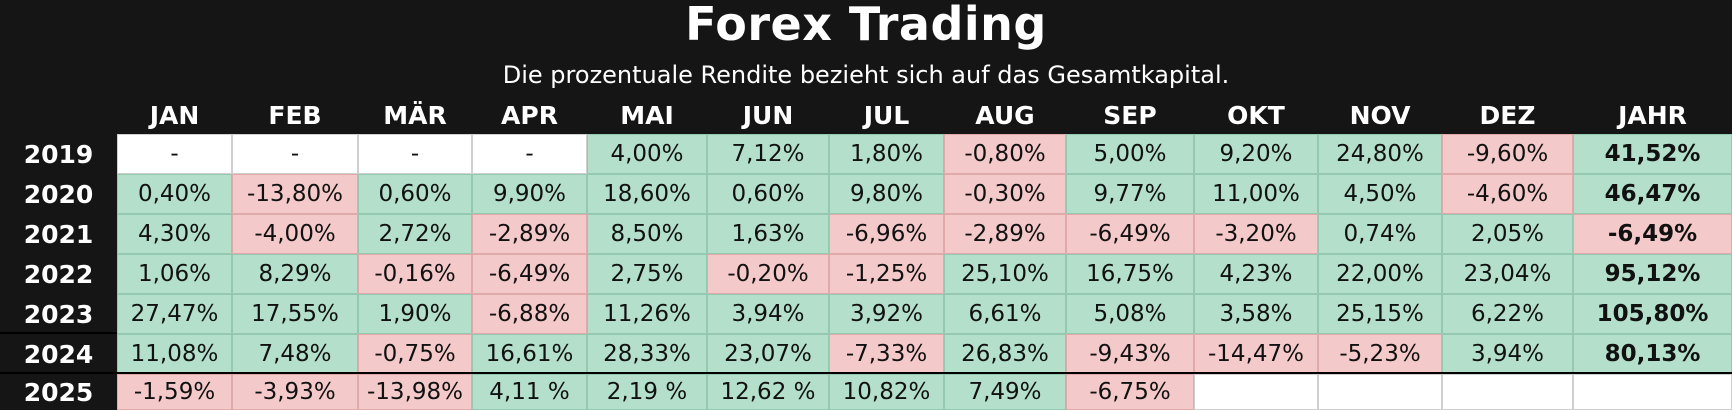 The image size is (1732, 410). Describe the element at coordinates (866, 25) in the screenshot. I see `page-title: Forex Trading` at that location.